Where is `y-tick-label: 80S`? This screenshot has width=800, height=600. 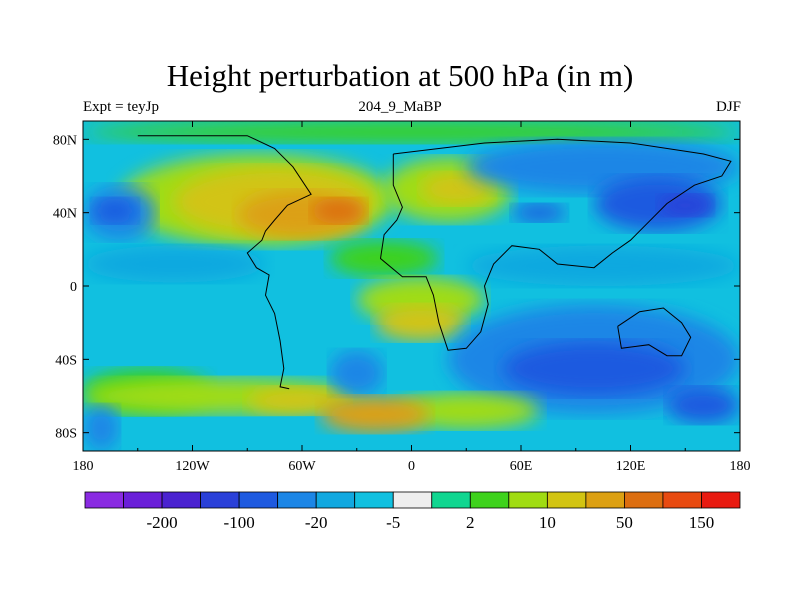 y-tick-label: 80S is located at coordinates (66, 434).